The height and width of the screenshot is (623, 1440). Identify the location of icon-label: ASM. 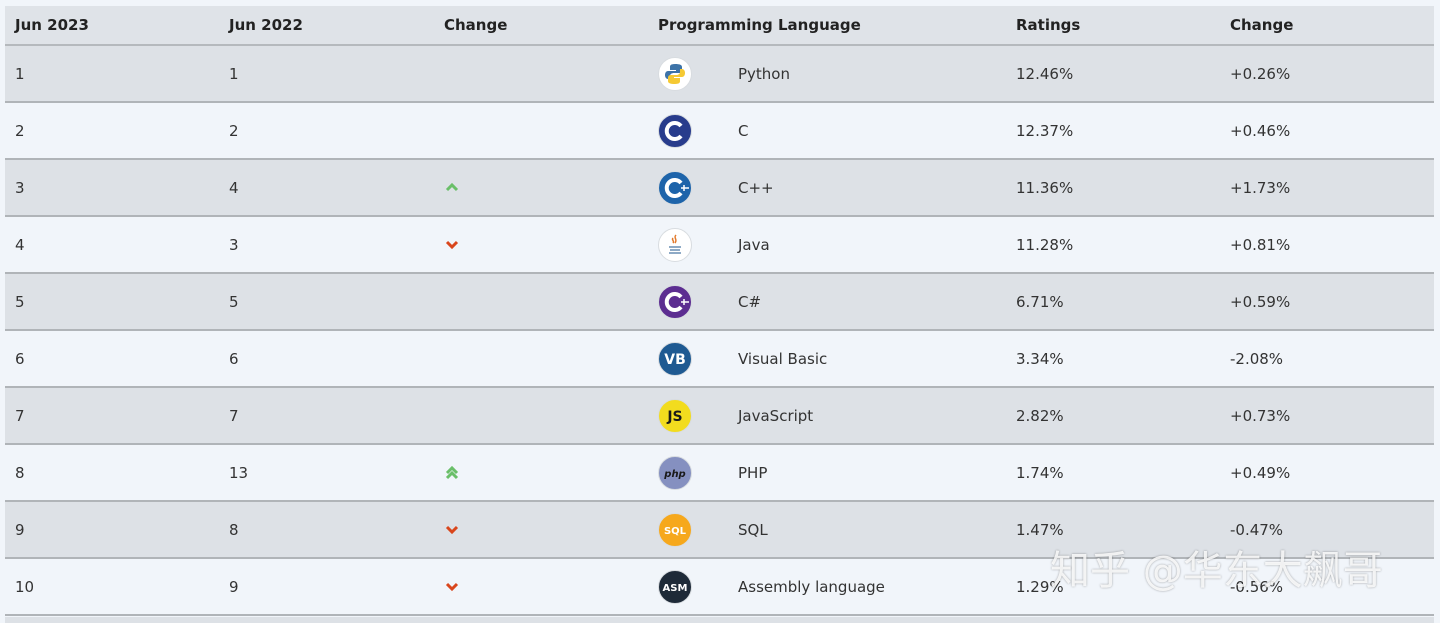
(675, 588).